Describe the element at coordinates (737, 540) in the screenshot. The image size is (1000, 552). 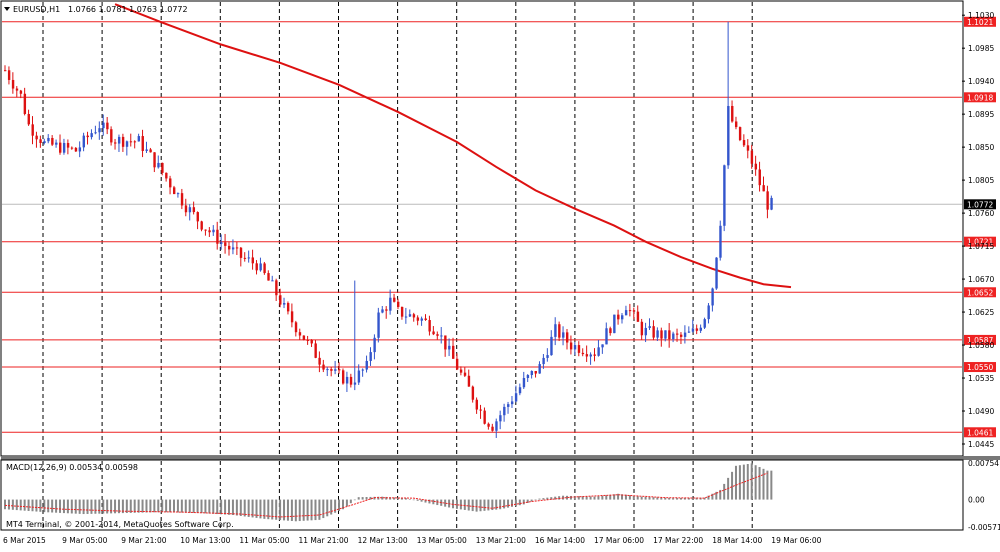
I see `time-label: 18 Mar 14:00` at that location.